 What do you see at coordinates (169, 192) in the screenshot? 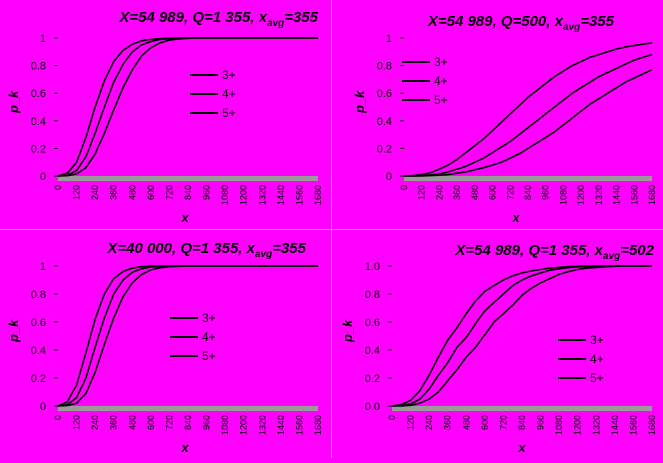
I see `chart-1-xtick-label: 720` at bounding box center [169, 192].